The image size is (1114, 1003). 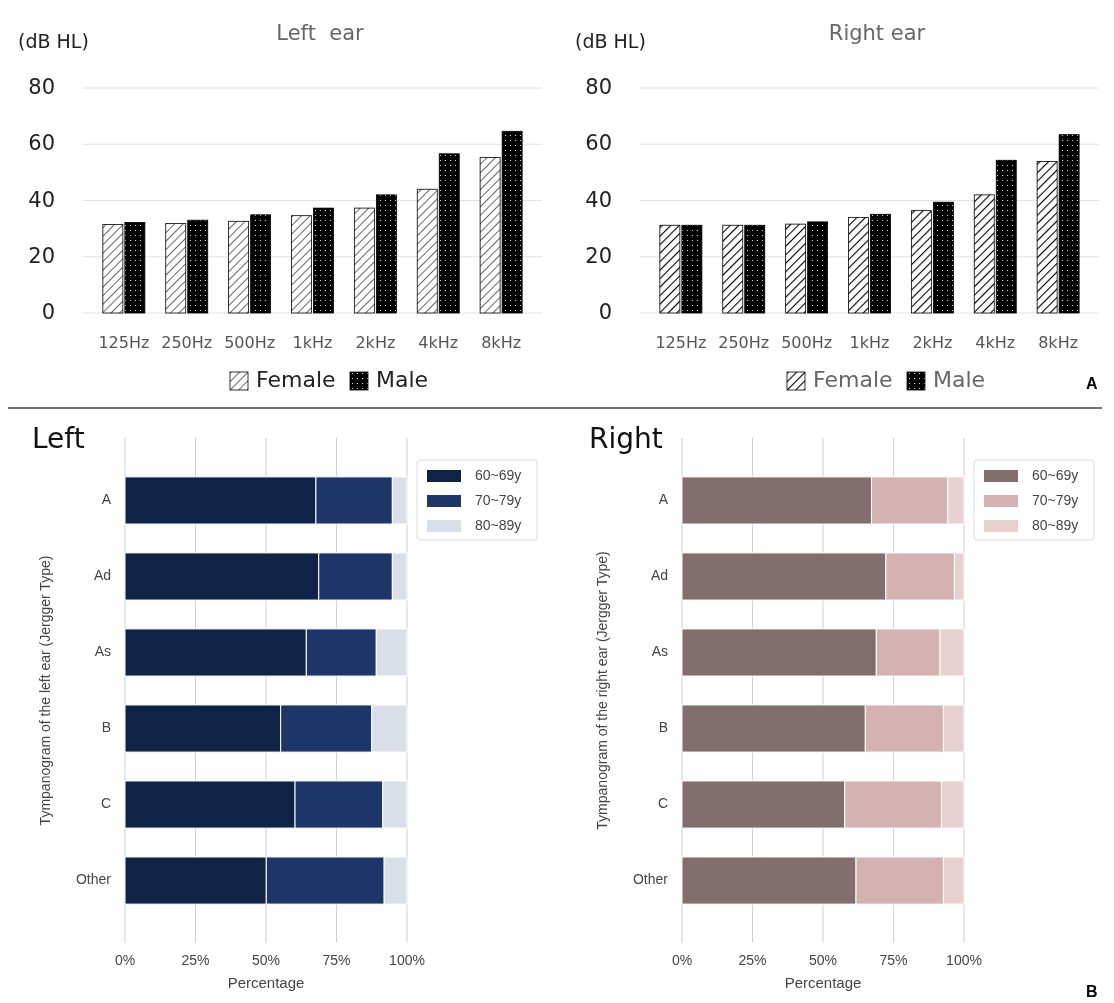 I want to click on chart-title: Right ear, so click(x=877, y=33).